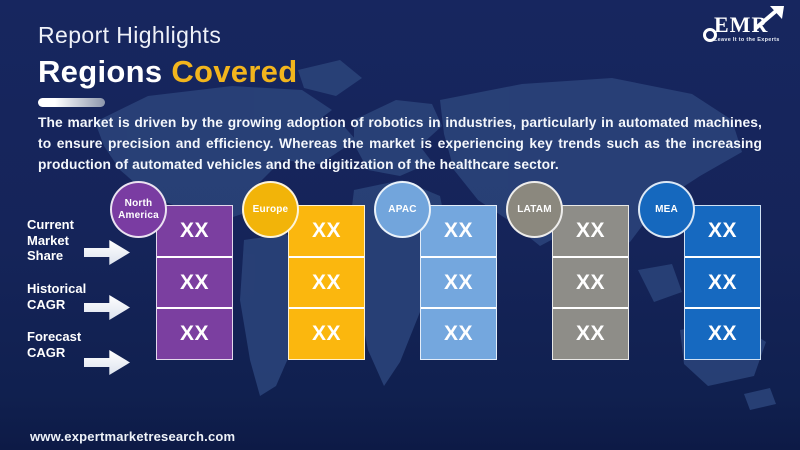 The image size is (800, 450). What do you see at coordinates (741, 24) in the screenshot?
I see `logo-text: EMR` at bounding box center [741, 24].